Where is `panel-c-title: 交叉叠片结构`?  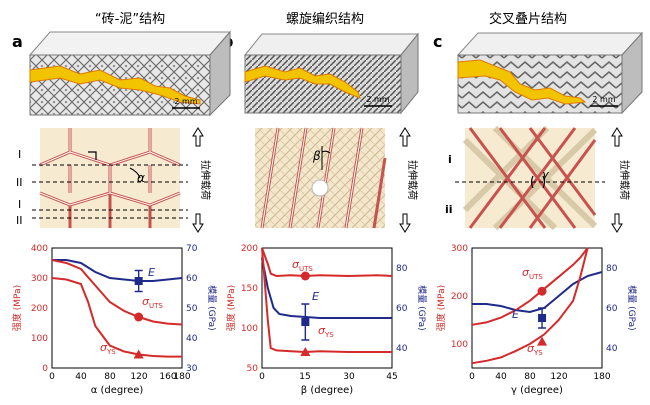
panel-c-title: 交叉叠片结构 is located at coordinates (528, 19).